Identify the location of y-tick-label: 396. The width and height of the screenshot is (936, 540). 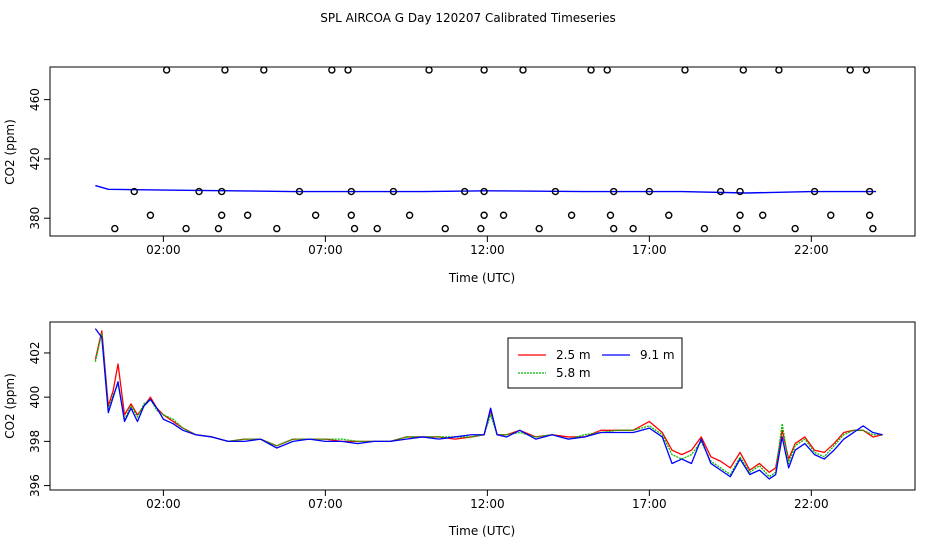
(35, 485).